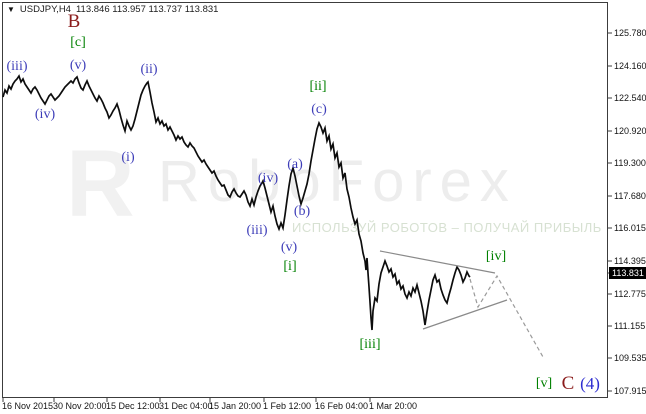 The width and height of the screenshot is (646, 414). Describe the element at coordinates (100, 184) in the screenshot. I see `roboforex-logo-watermark: R` at that location.